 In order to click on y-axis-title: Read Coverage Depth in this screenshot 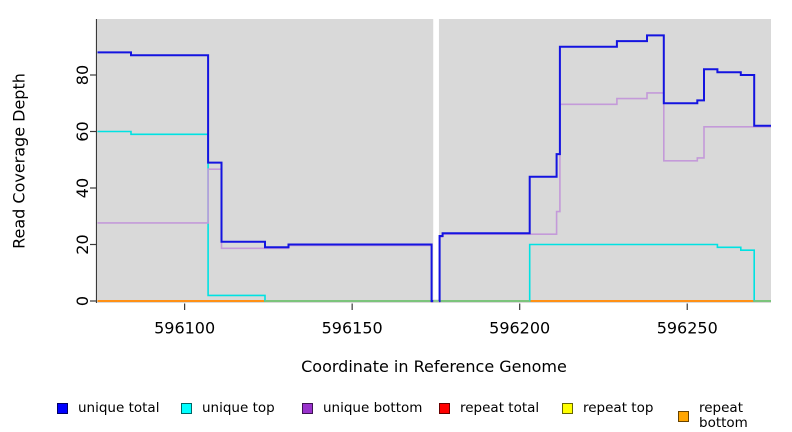, I will do `click(19, 161)`.